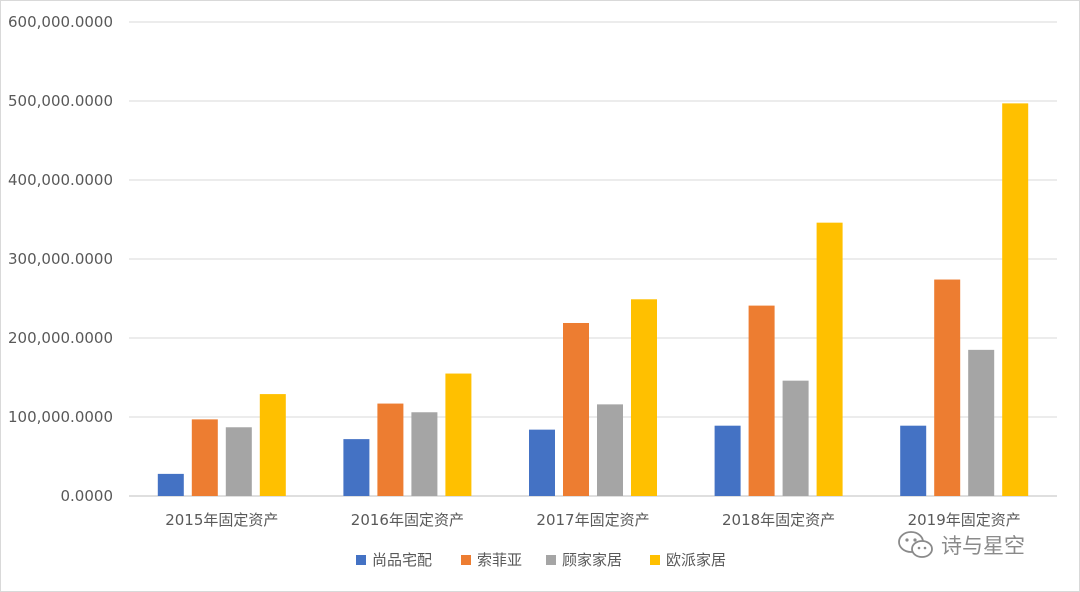 This screenshot has width=1080, height=592. Describe the element at coordinates (964, 520) in the screenshot. I see `x-tick-label: 2019年固定资产` at that location.